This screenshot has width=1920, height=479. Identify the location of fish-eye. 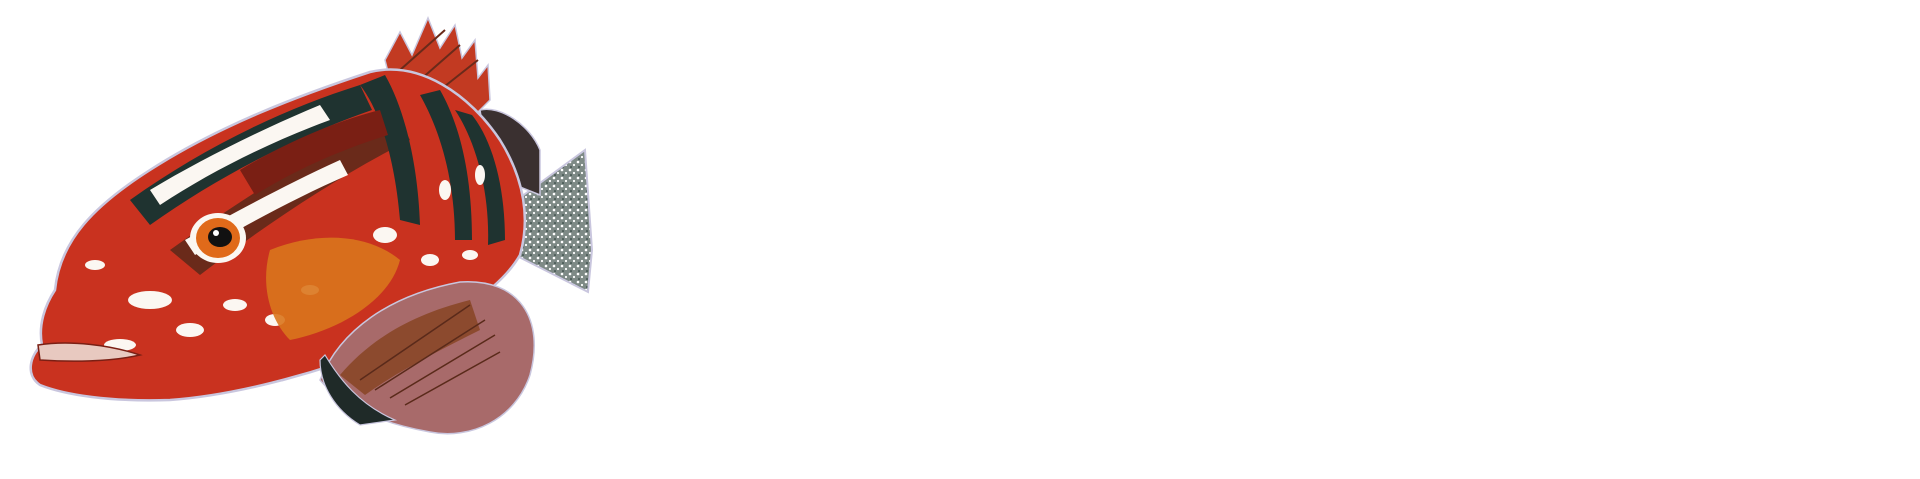
(218, 238).